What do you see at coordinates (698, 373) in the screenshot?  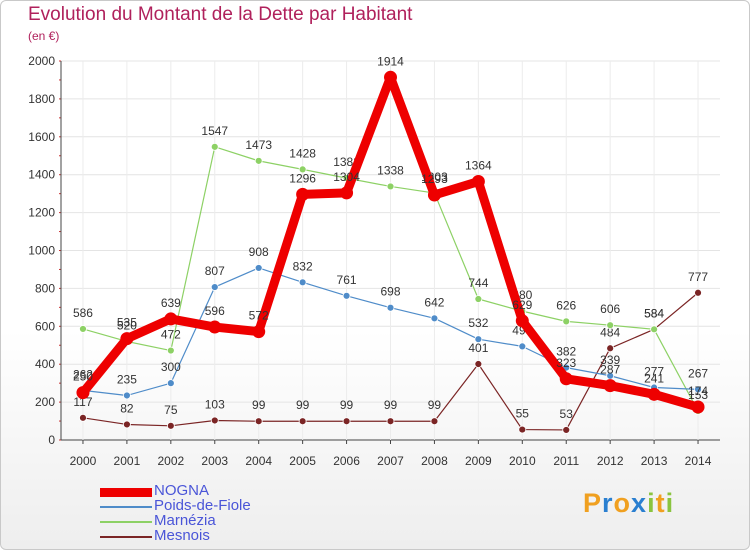 I see `data-label-poids-de-fiole: 267` at bounding box center [698, 373].